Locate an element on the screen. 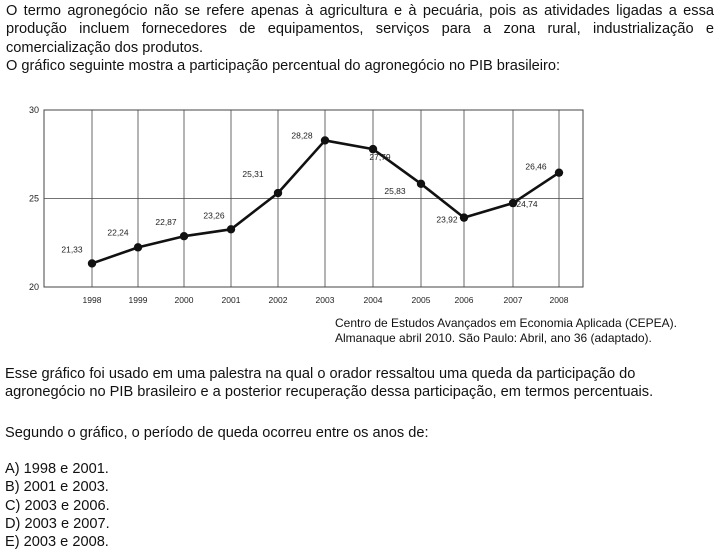 Image resolution: width=720 pixels, height=560 pixels. option-d: D) 2003 e 2007. is located at coordinates (57, 523).